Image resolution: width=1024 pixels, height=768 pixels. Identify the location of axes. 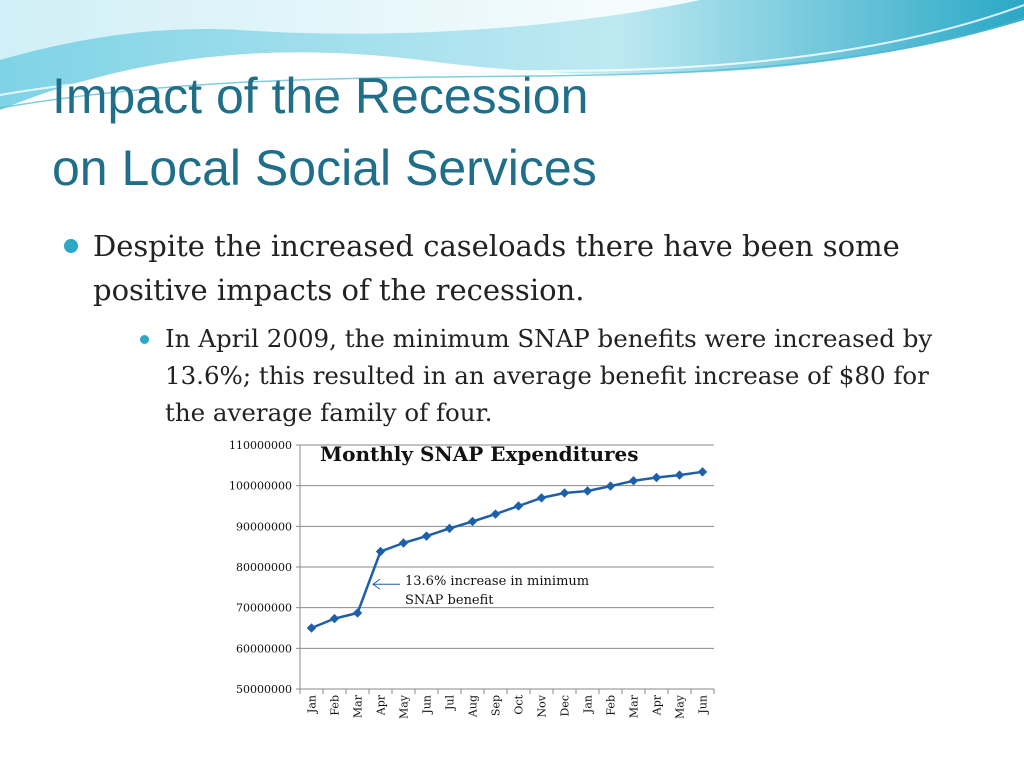
(505, 569).